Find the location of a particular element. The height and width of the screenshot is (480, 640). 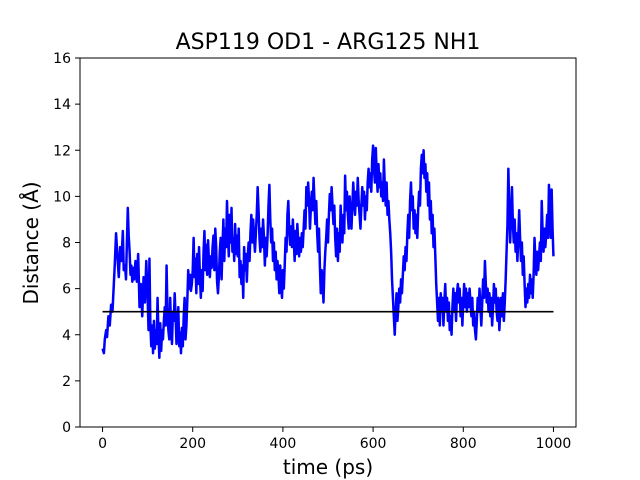

y-tick-label: 14 is located at coordinates (62, 105).